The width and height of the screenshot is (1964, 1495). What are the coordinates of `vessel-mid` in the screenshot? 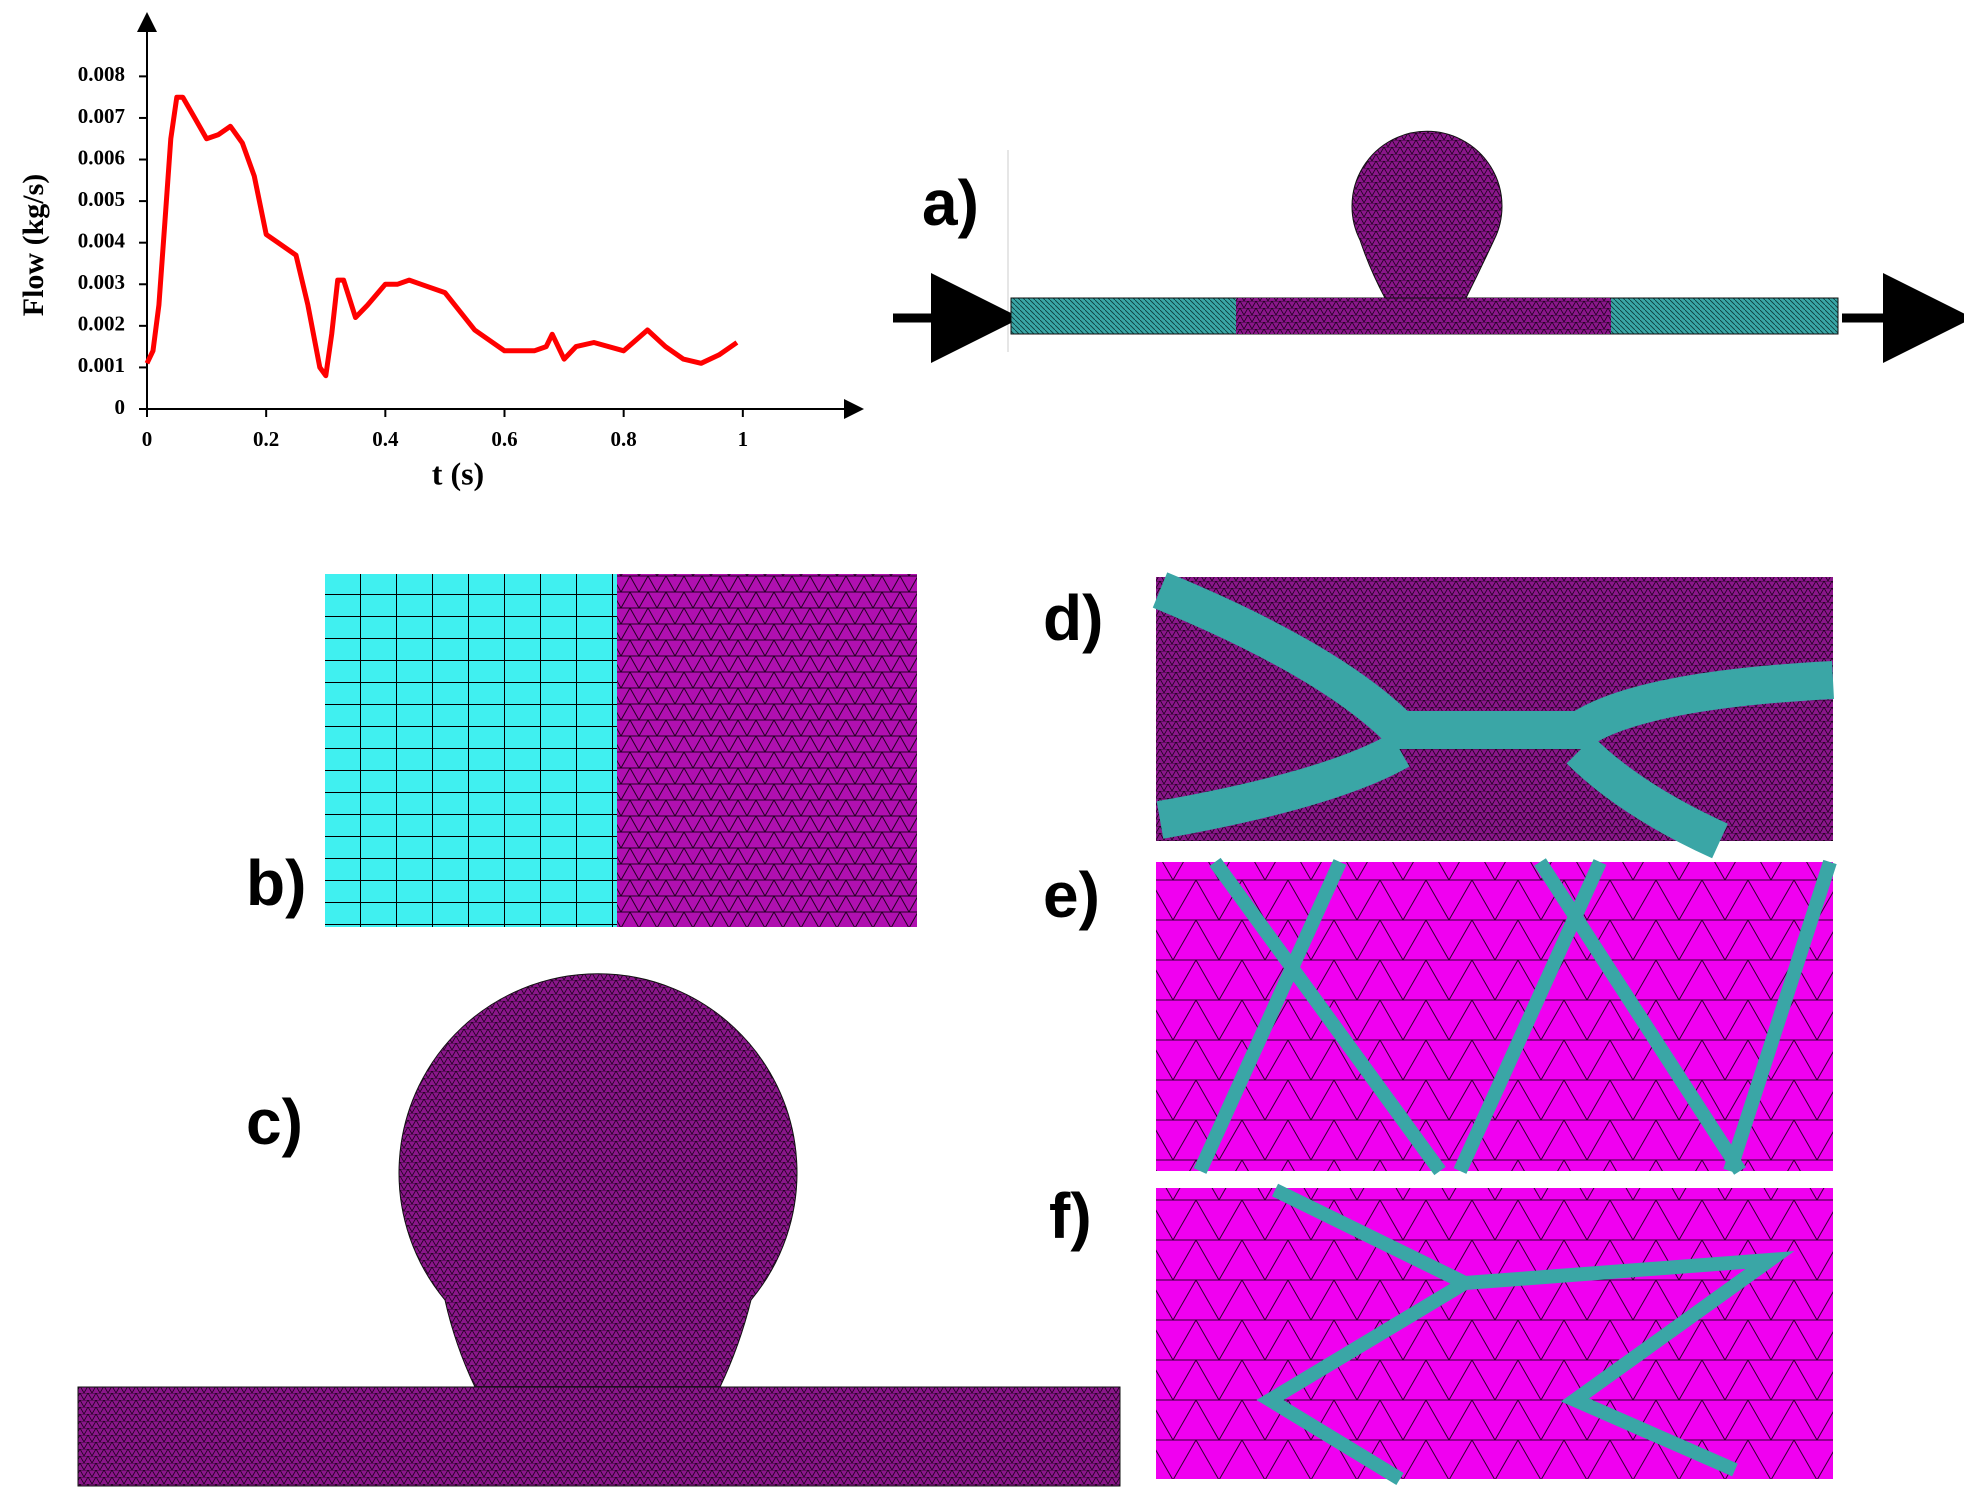 It's located at (1423, 316).